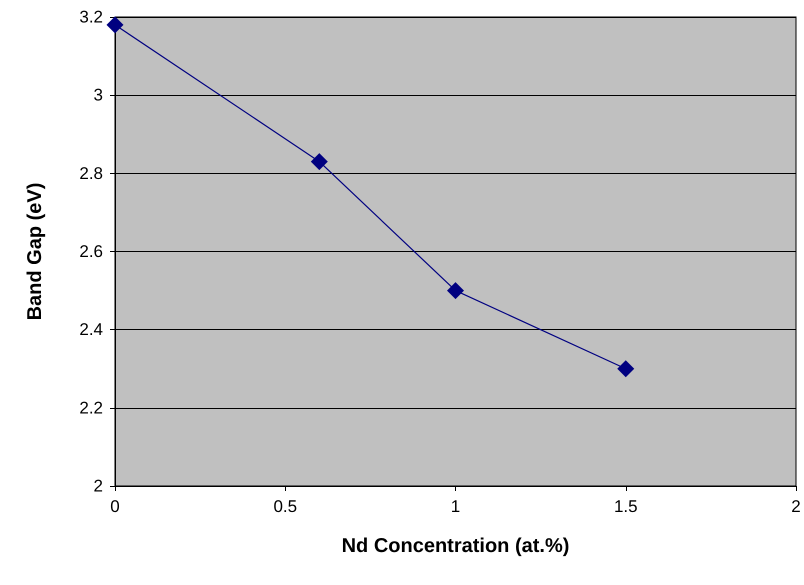  I want to click on x-tick-label: 0.5, so click(285, 506).